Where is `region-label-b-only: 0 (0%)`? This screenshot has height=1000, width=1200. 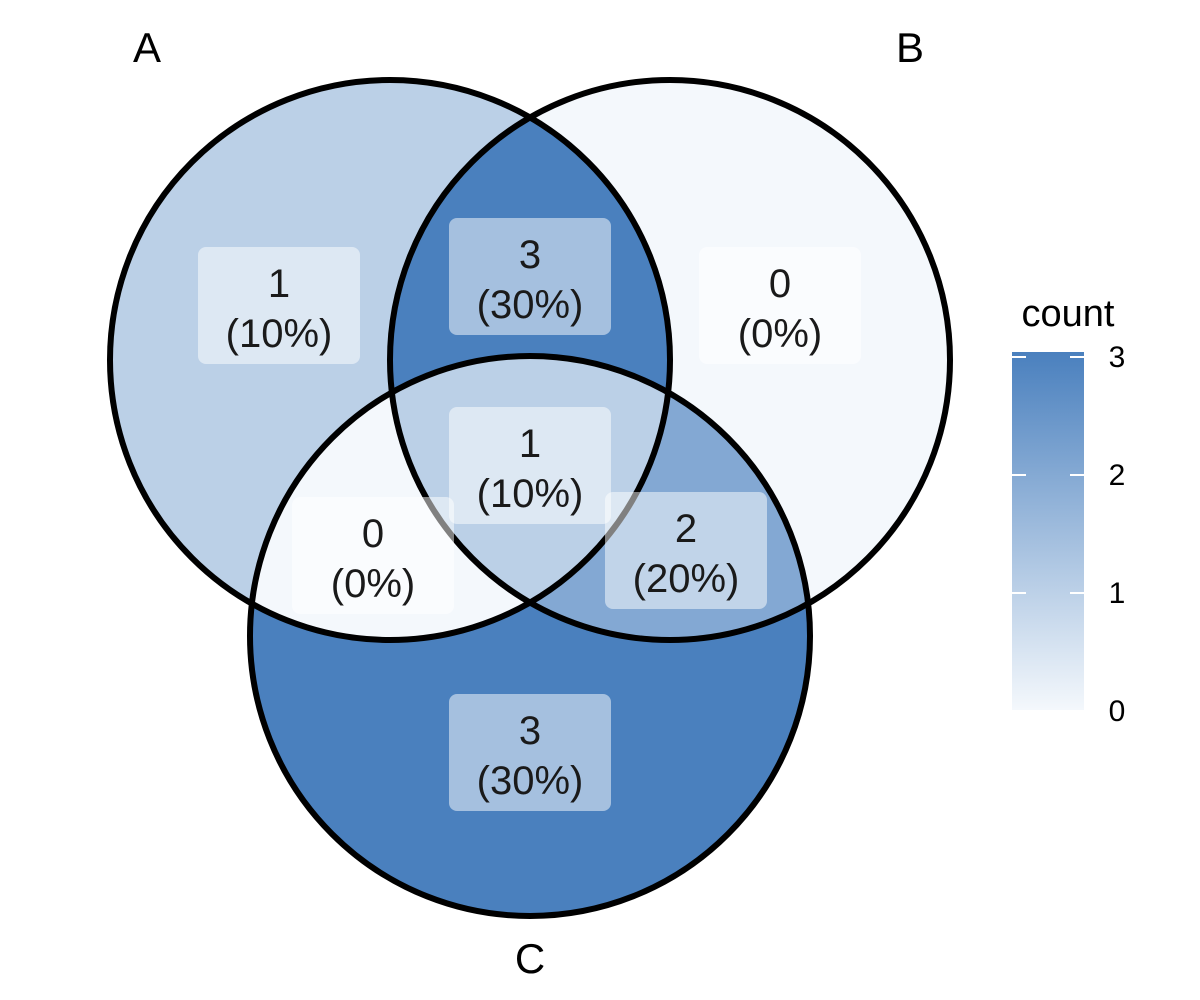
region-label-b-only: 0 (0%) is located at coordinates (780, 305).